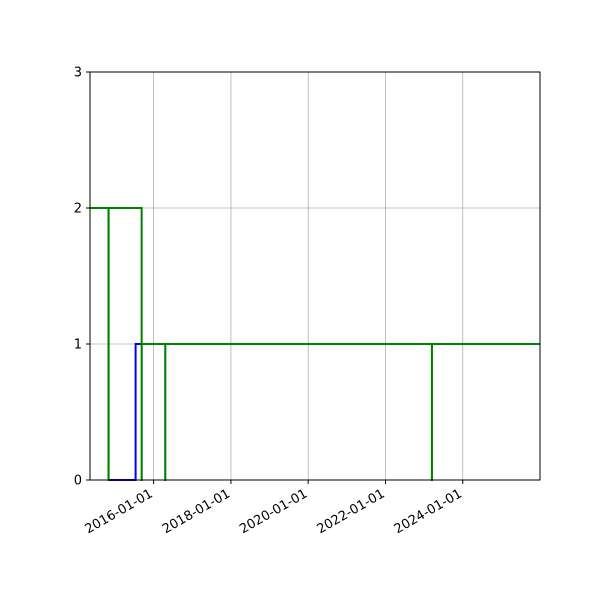 This screenshot has width=600, height=600. I want to click on x-tick-label-0: 2016-01-01, so click(119, 511).